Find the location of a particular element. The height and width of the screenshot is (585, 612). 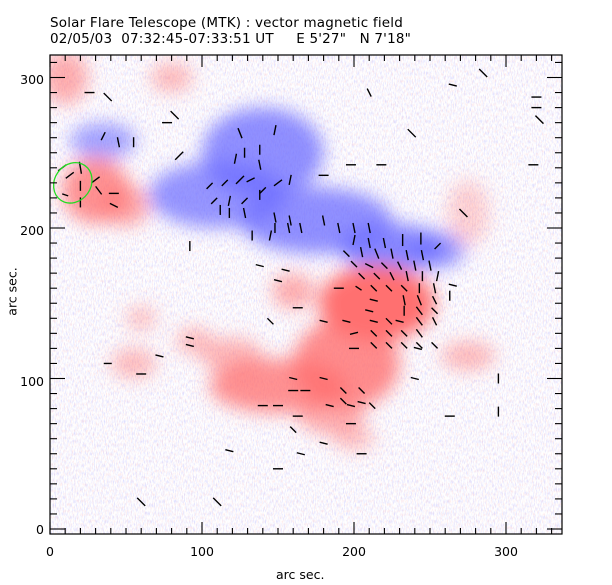

y-tick-label: 100 is located at coordinates (32, 381).